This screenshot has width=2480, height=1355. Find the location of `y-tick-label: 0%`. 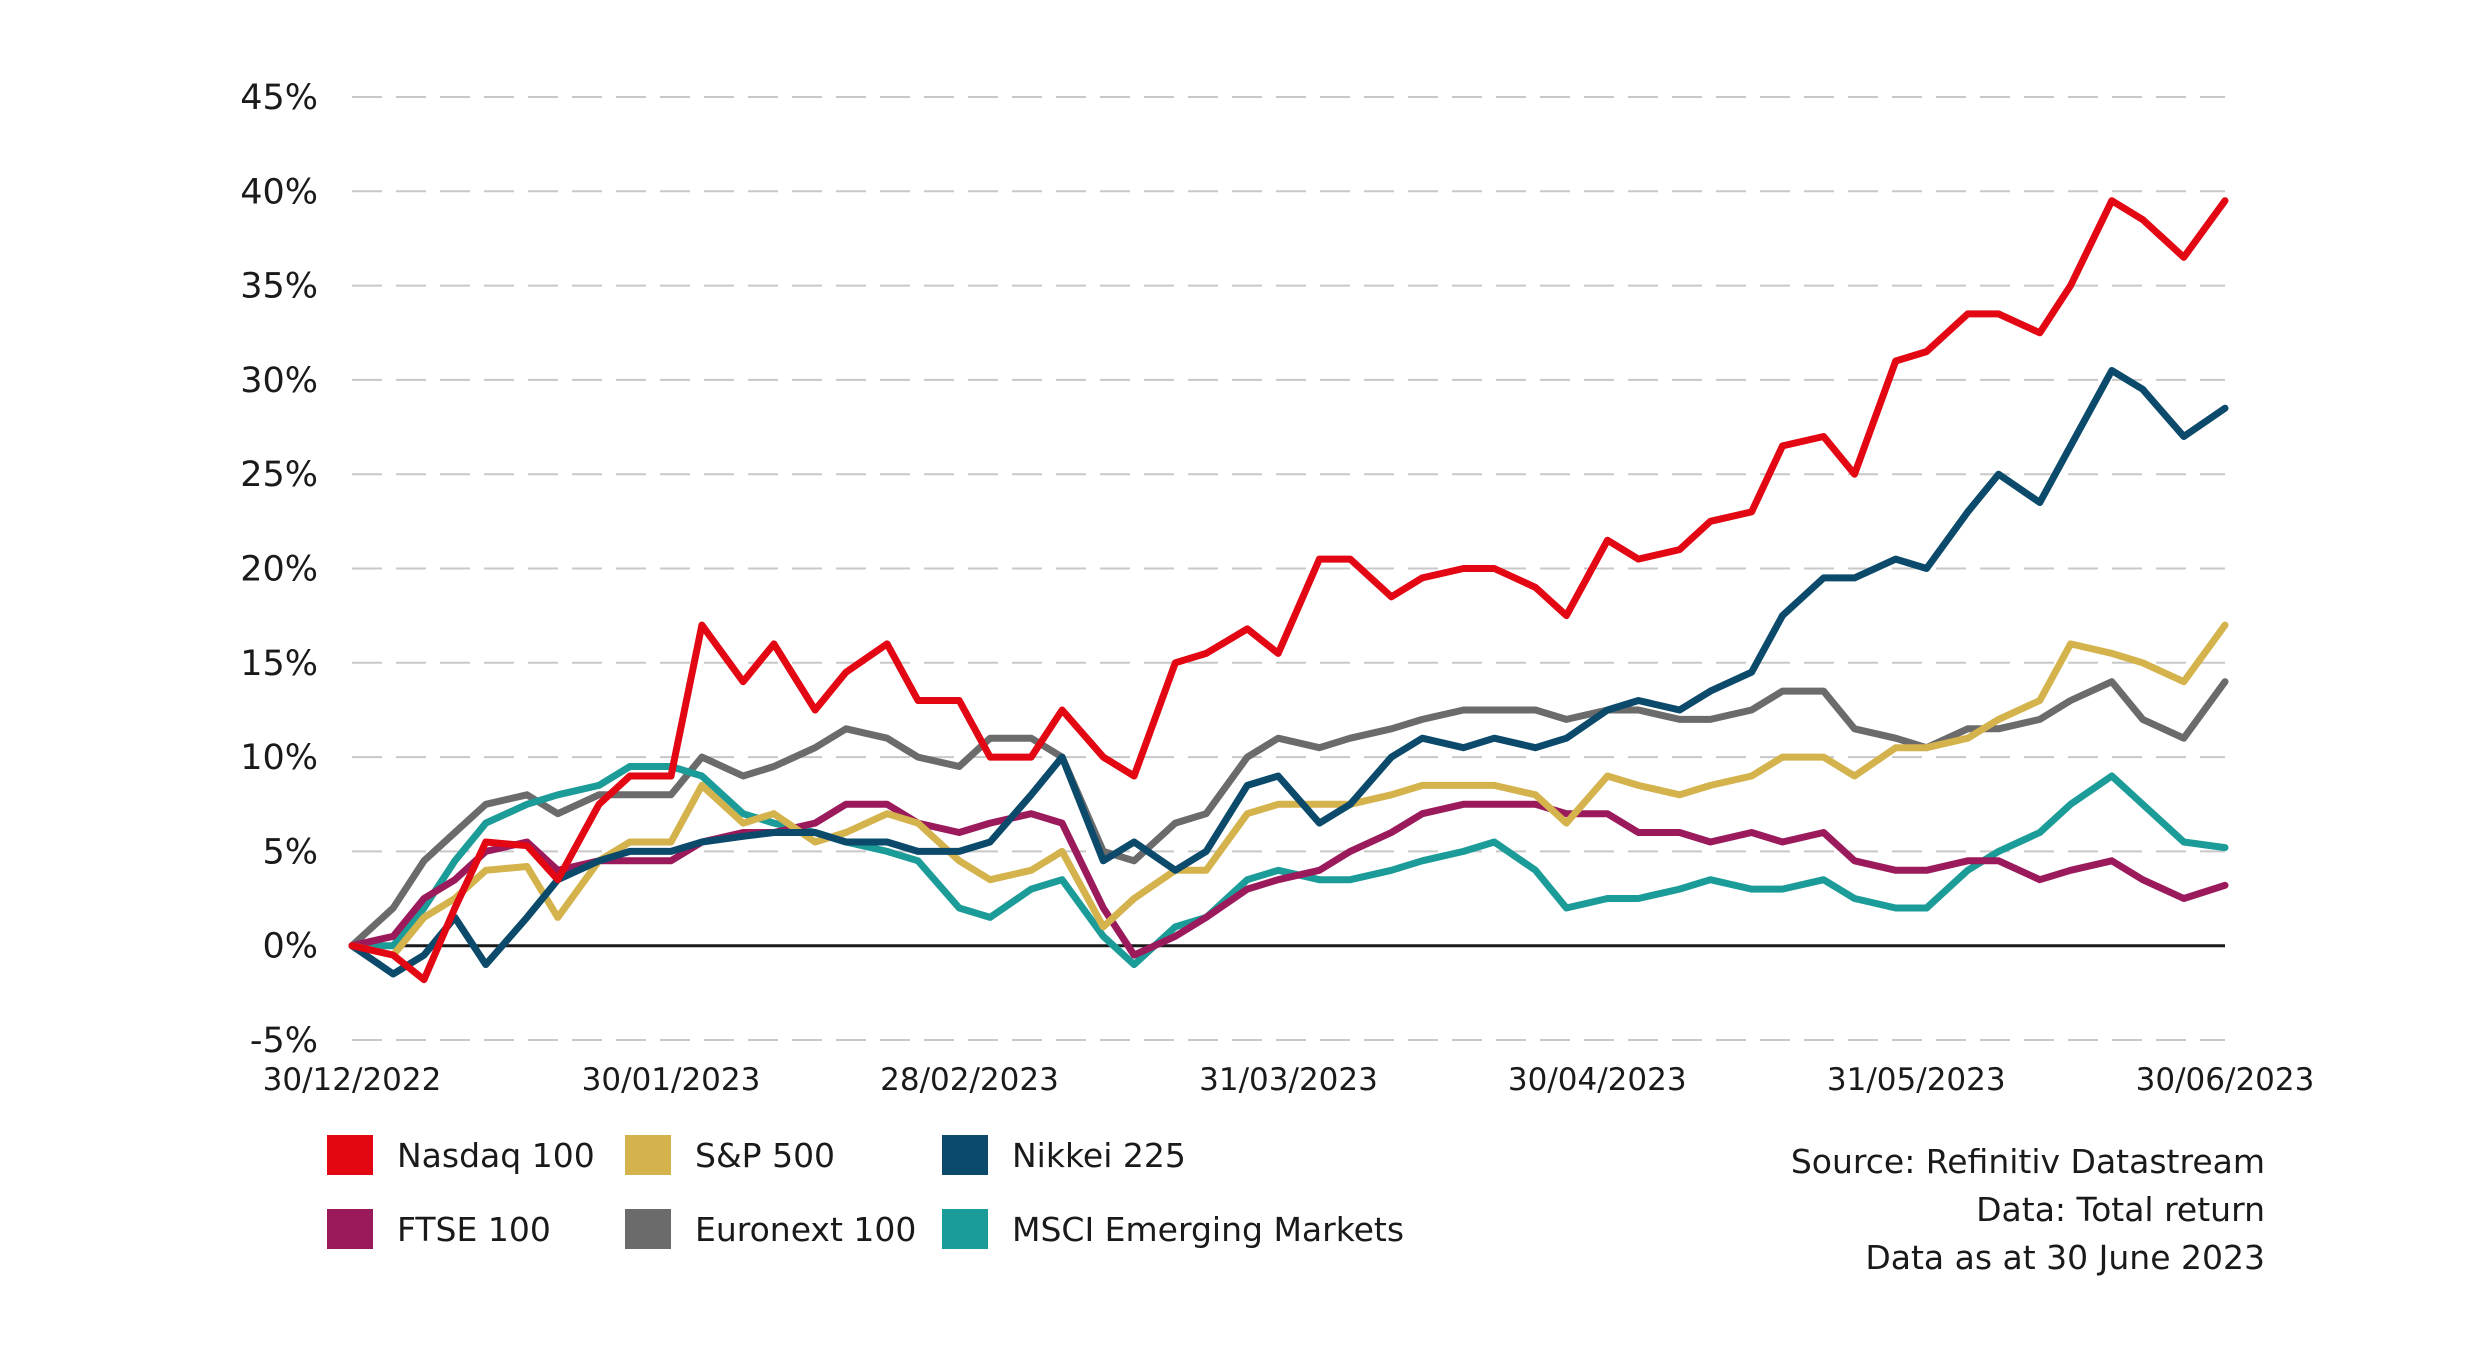

y-tick-label: 0% is located at coordinates (290, 947).